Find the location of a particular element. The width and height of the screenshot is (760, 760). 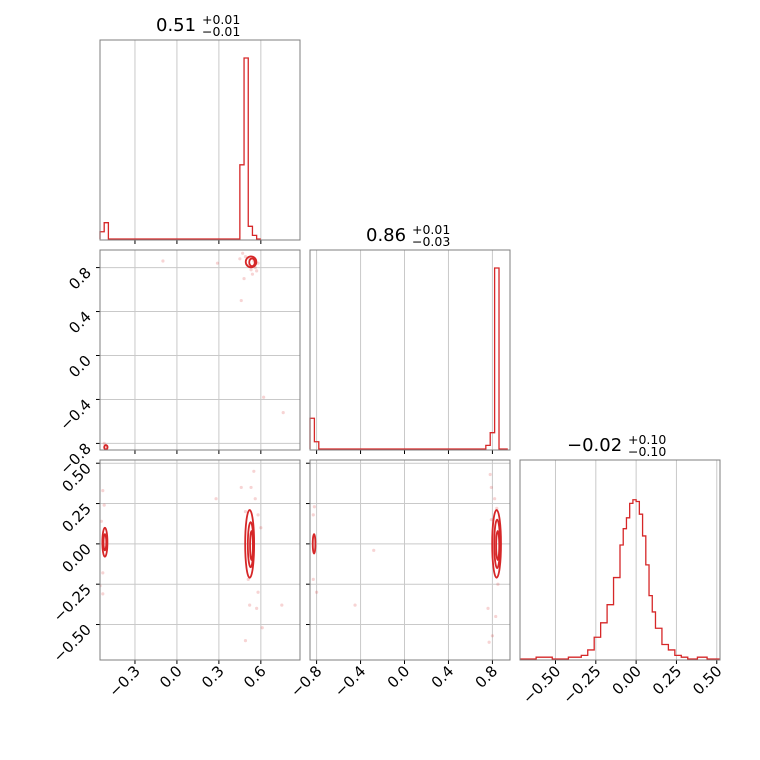

panel-2-0: −0.3 0.0 0.3 0.6−0.50−0.250.000.250.50 is located at coordinates (175, 580).